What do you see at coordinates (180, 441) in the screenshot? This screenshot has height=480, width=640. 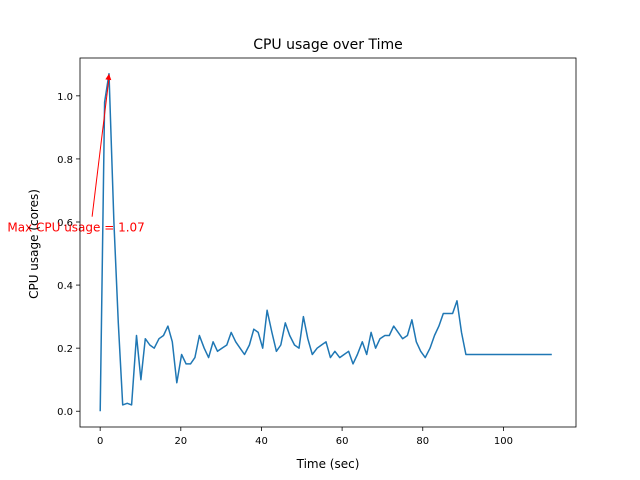 I see `x-tick-label: 20` at bounding box center [180, 441].